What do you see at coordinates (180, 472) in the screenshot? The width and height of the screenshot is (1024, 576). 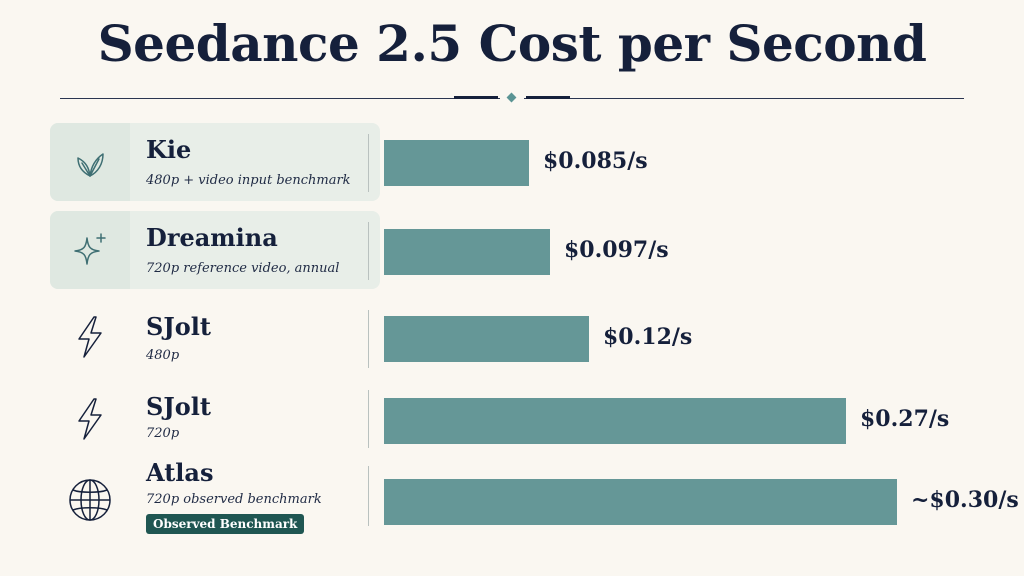 I see `row-name: Atlas` at bounding box center [180, 472].